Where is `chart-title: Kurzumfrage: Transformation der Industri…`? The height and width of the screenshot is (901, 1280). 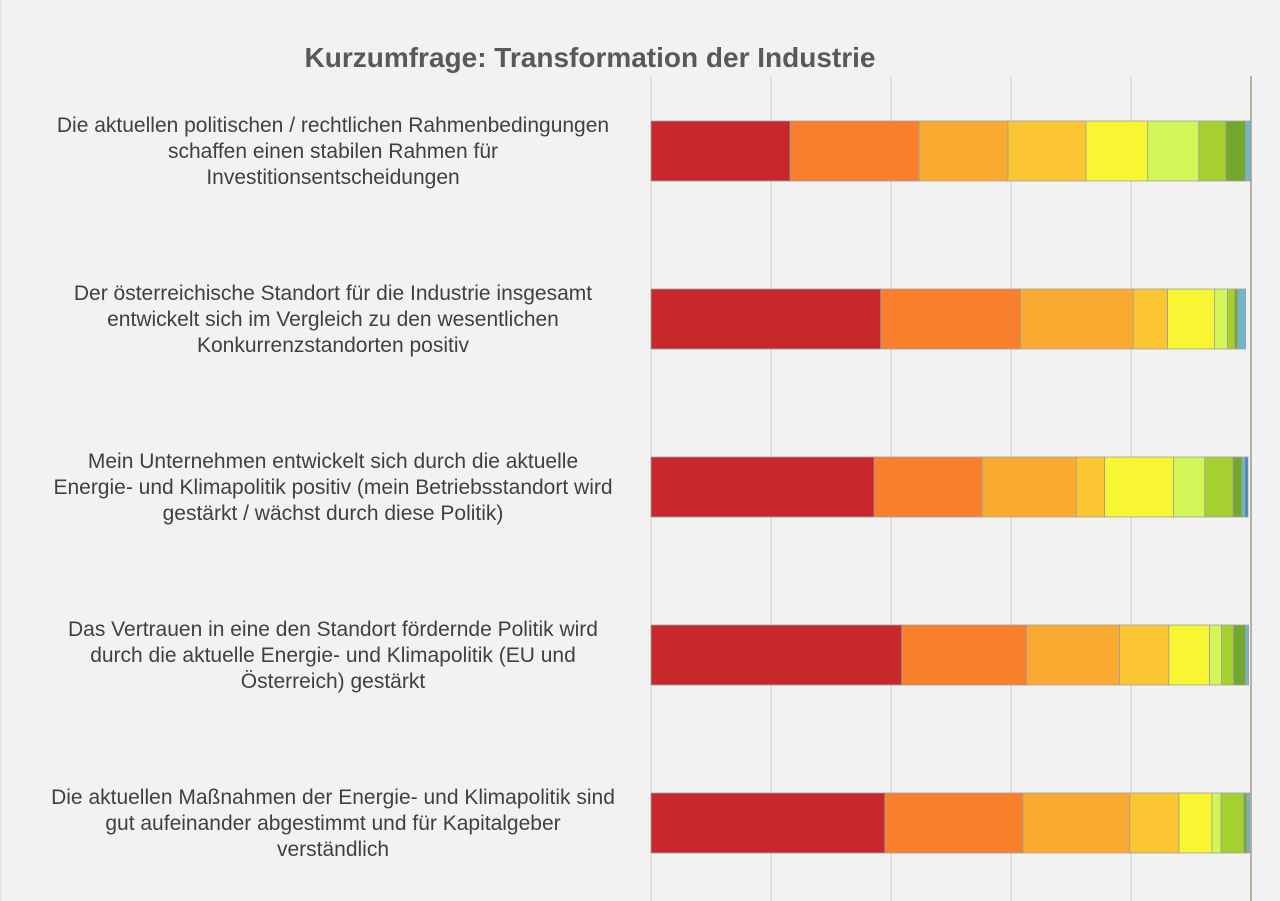
chart-title: Kurzumfrage: Transformation der Industri… is located at coordinates (590, 57).